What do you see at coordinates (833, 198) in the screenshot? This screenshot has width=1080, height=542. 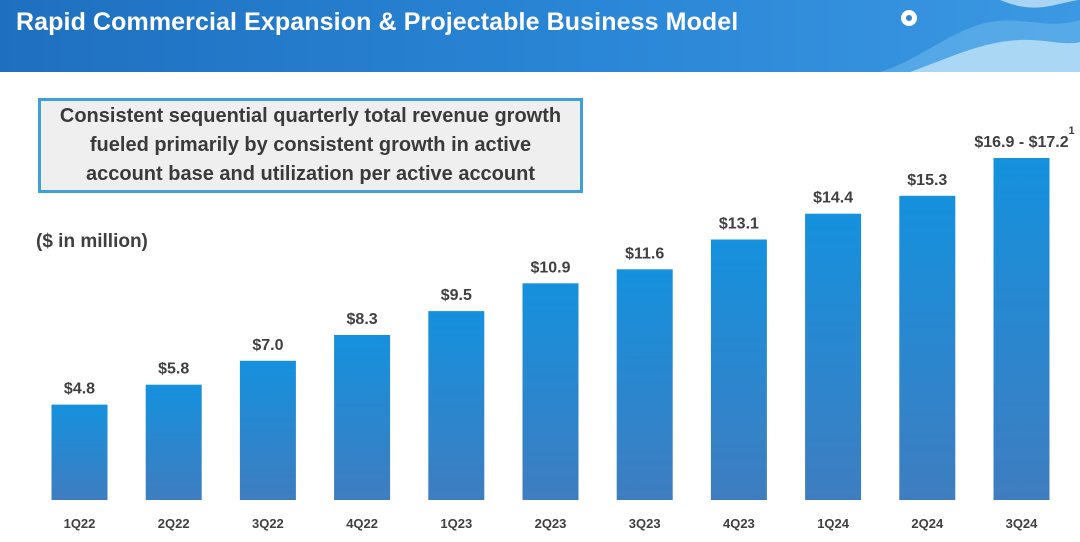 I see `data-label-1Q24: $14.4` at bounding box center [833, 198].